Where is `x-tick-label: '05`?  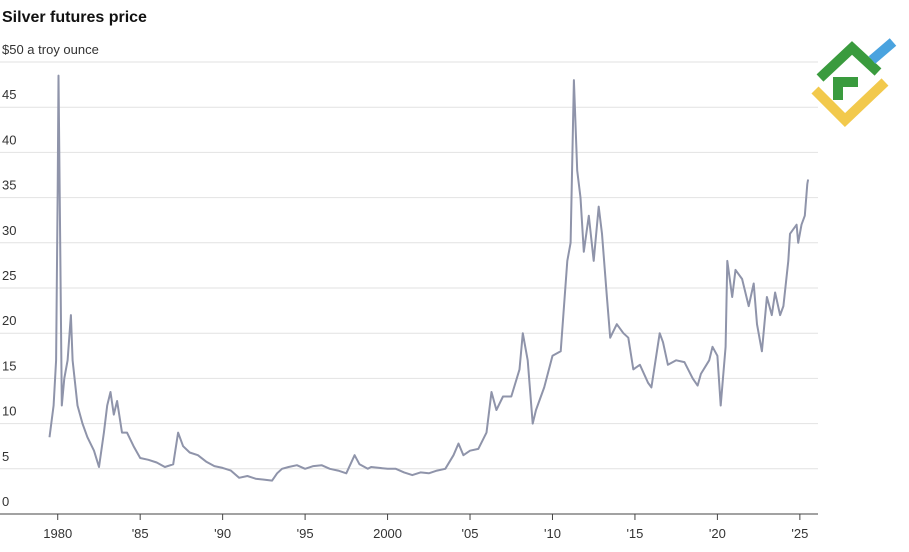 x-tick-label: '05 is located at coordinates (470, 533).